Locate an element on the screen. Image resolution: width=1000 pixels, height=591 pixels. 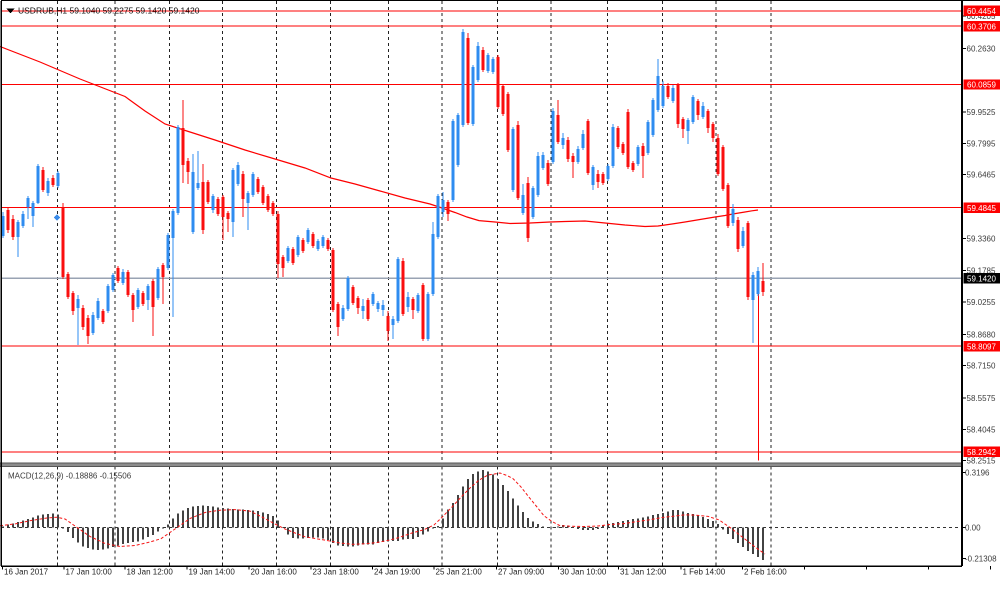
svg-text: 60.0859 is located at coordinates (981, 85).